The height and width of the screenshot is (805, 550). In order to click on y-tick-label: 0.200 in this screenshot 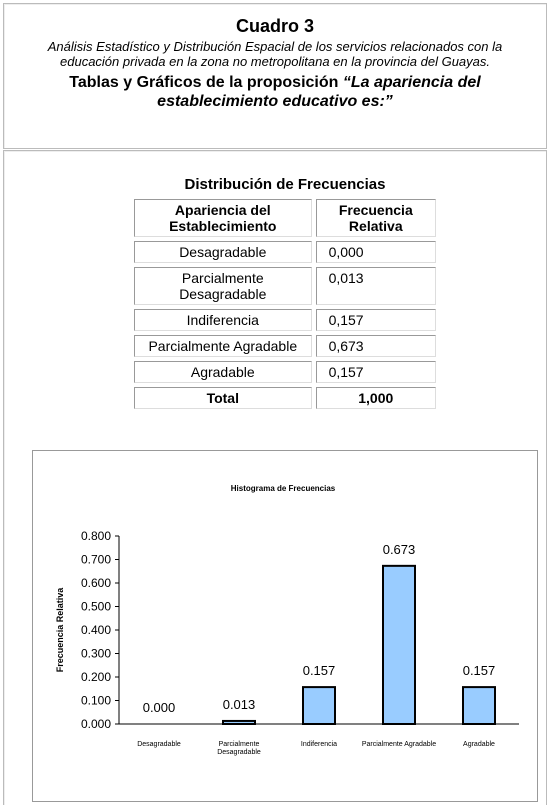, I will do `click(96, 677)`.